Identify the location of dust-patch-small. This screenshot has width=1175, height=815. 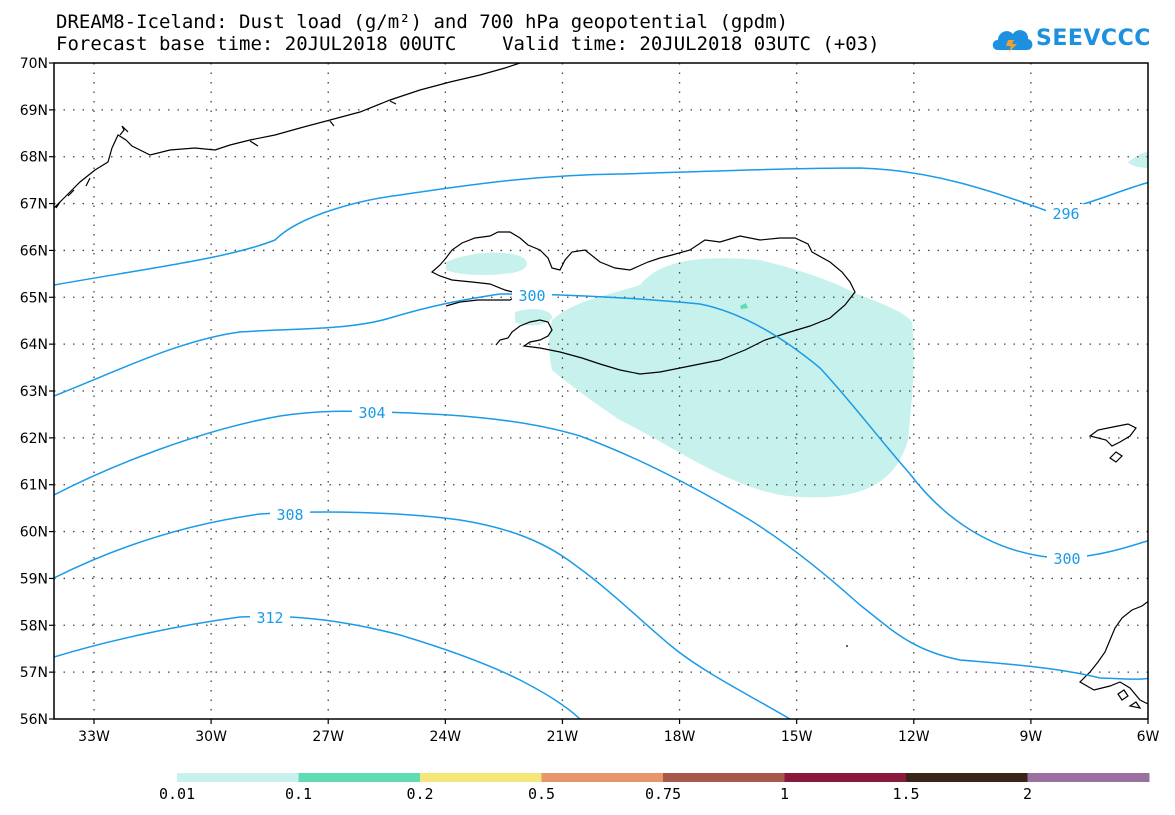
(744, 306).